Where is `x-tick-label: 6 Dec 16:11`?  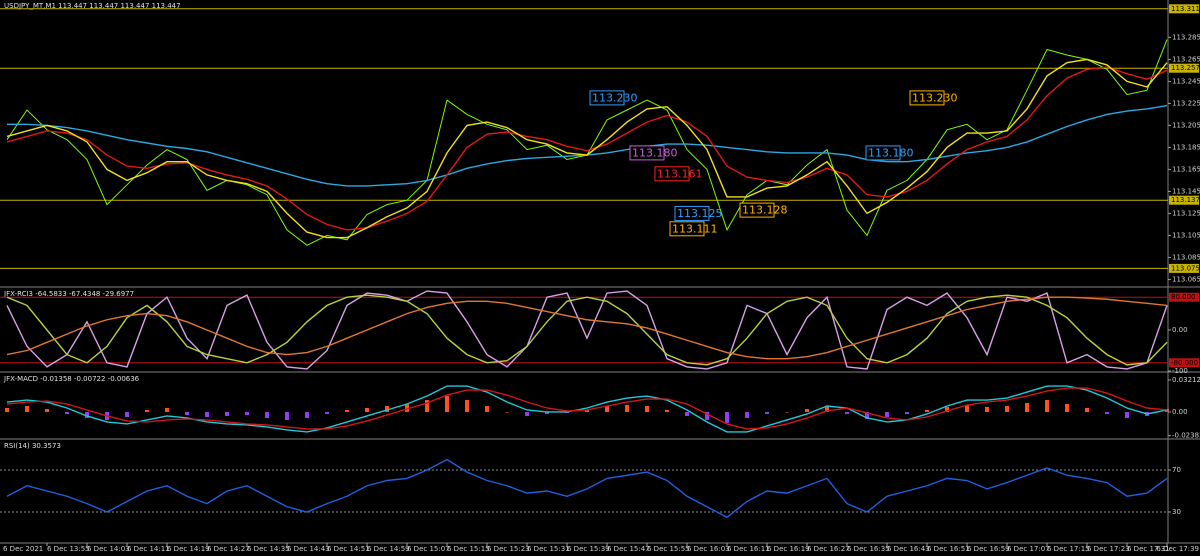
x-tick-label: 6 Dec 16:11 is located at coordinates (748, 549).